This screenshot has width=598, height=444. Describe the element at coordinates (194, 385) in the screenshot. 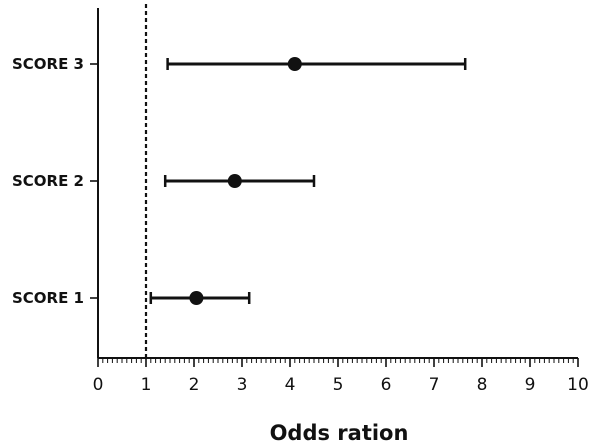

I see `x-tick-label: 2` at that location.